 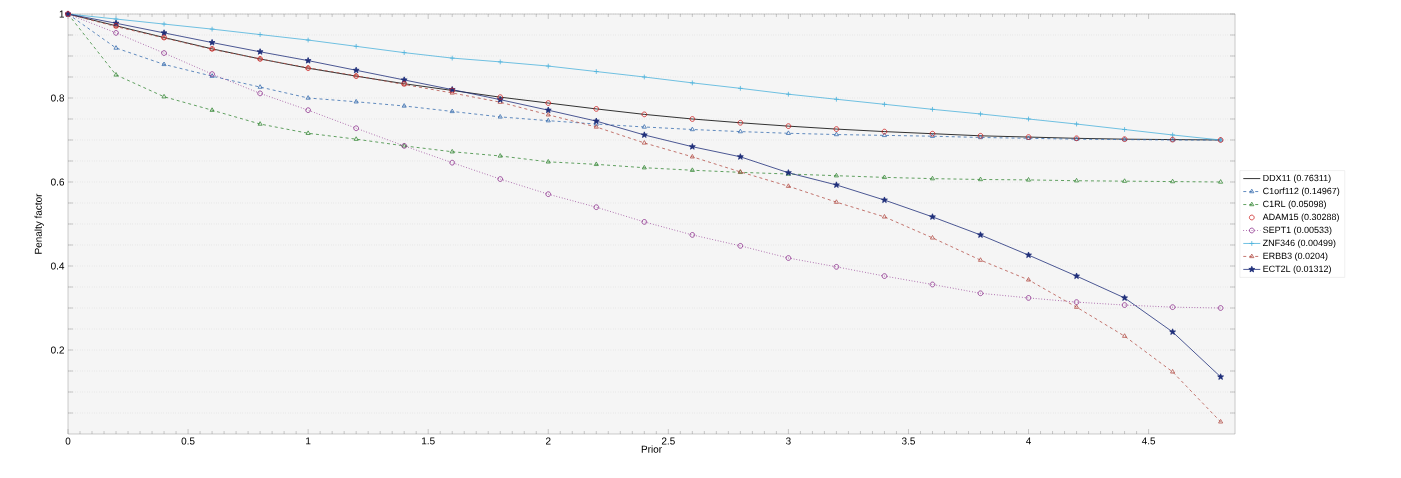 I want to click on legend-label: ZNF346 (0.00499), so click(x=1299, y=243).